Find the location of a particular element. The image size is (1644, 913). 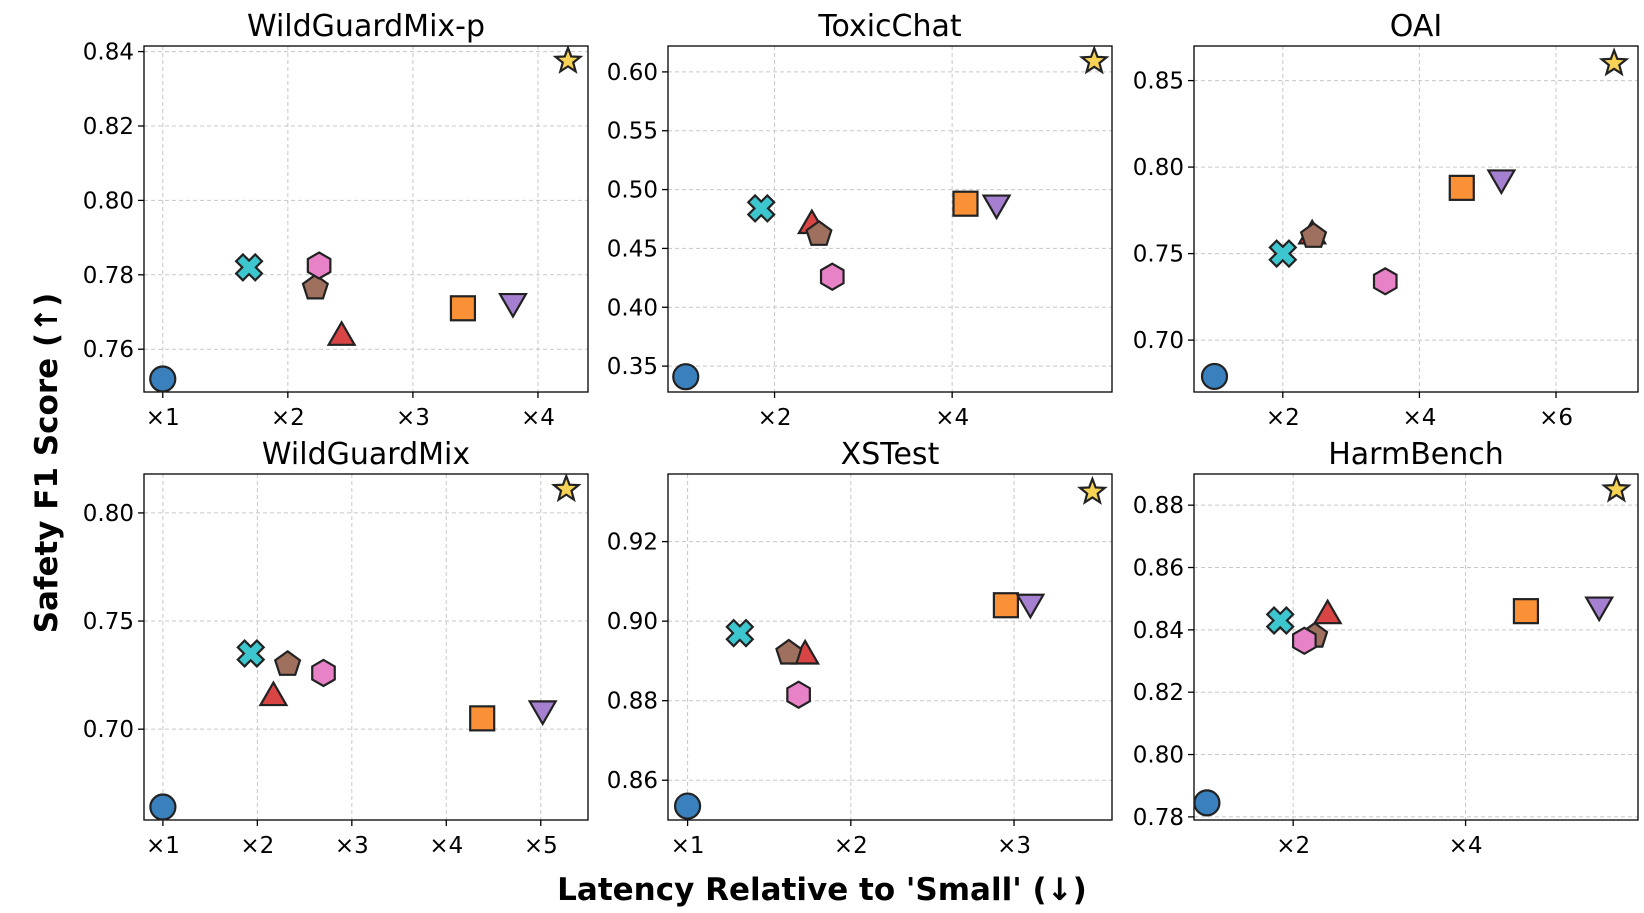

panel-toxicchat: ×2 ×4 0.35 0.40 0.45 0.50 0.55 0.60 ToxicChat is located at coordinates (860, 220).